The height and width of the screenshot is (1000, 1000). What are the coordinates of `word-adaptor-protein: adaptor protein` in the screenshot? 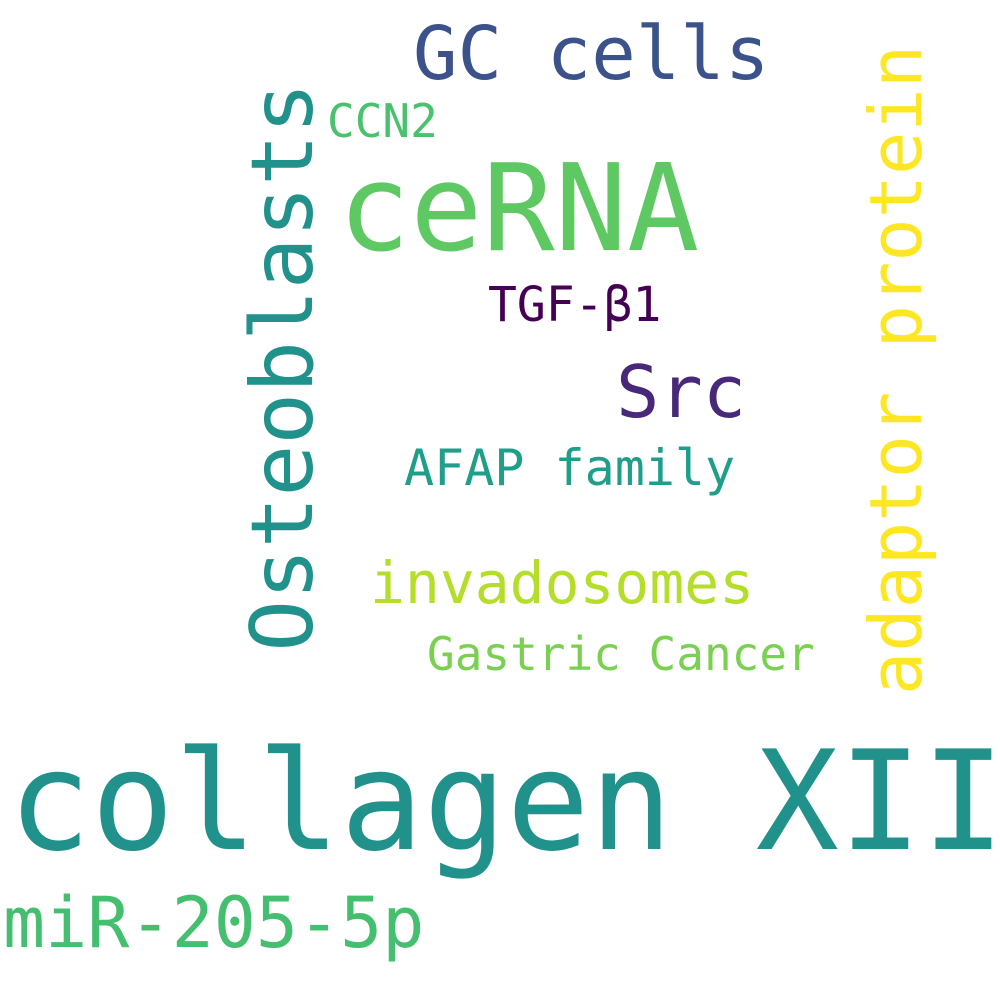 It's located at (896, 370).